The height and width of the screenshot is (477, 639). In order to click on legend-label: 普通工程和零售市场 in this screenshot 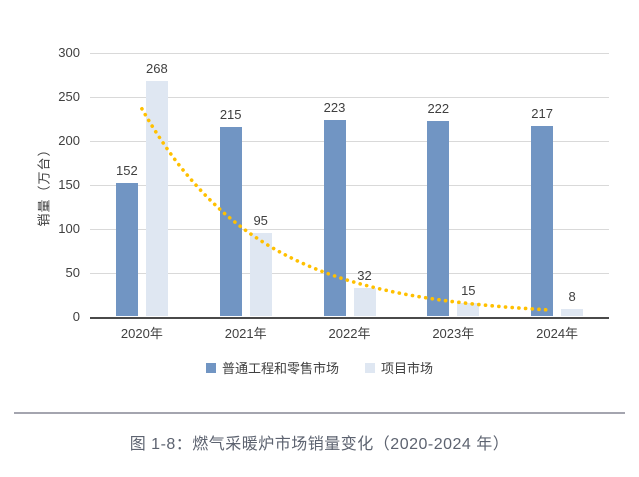, I will do `click(280, 368)`.